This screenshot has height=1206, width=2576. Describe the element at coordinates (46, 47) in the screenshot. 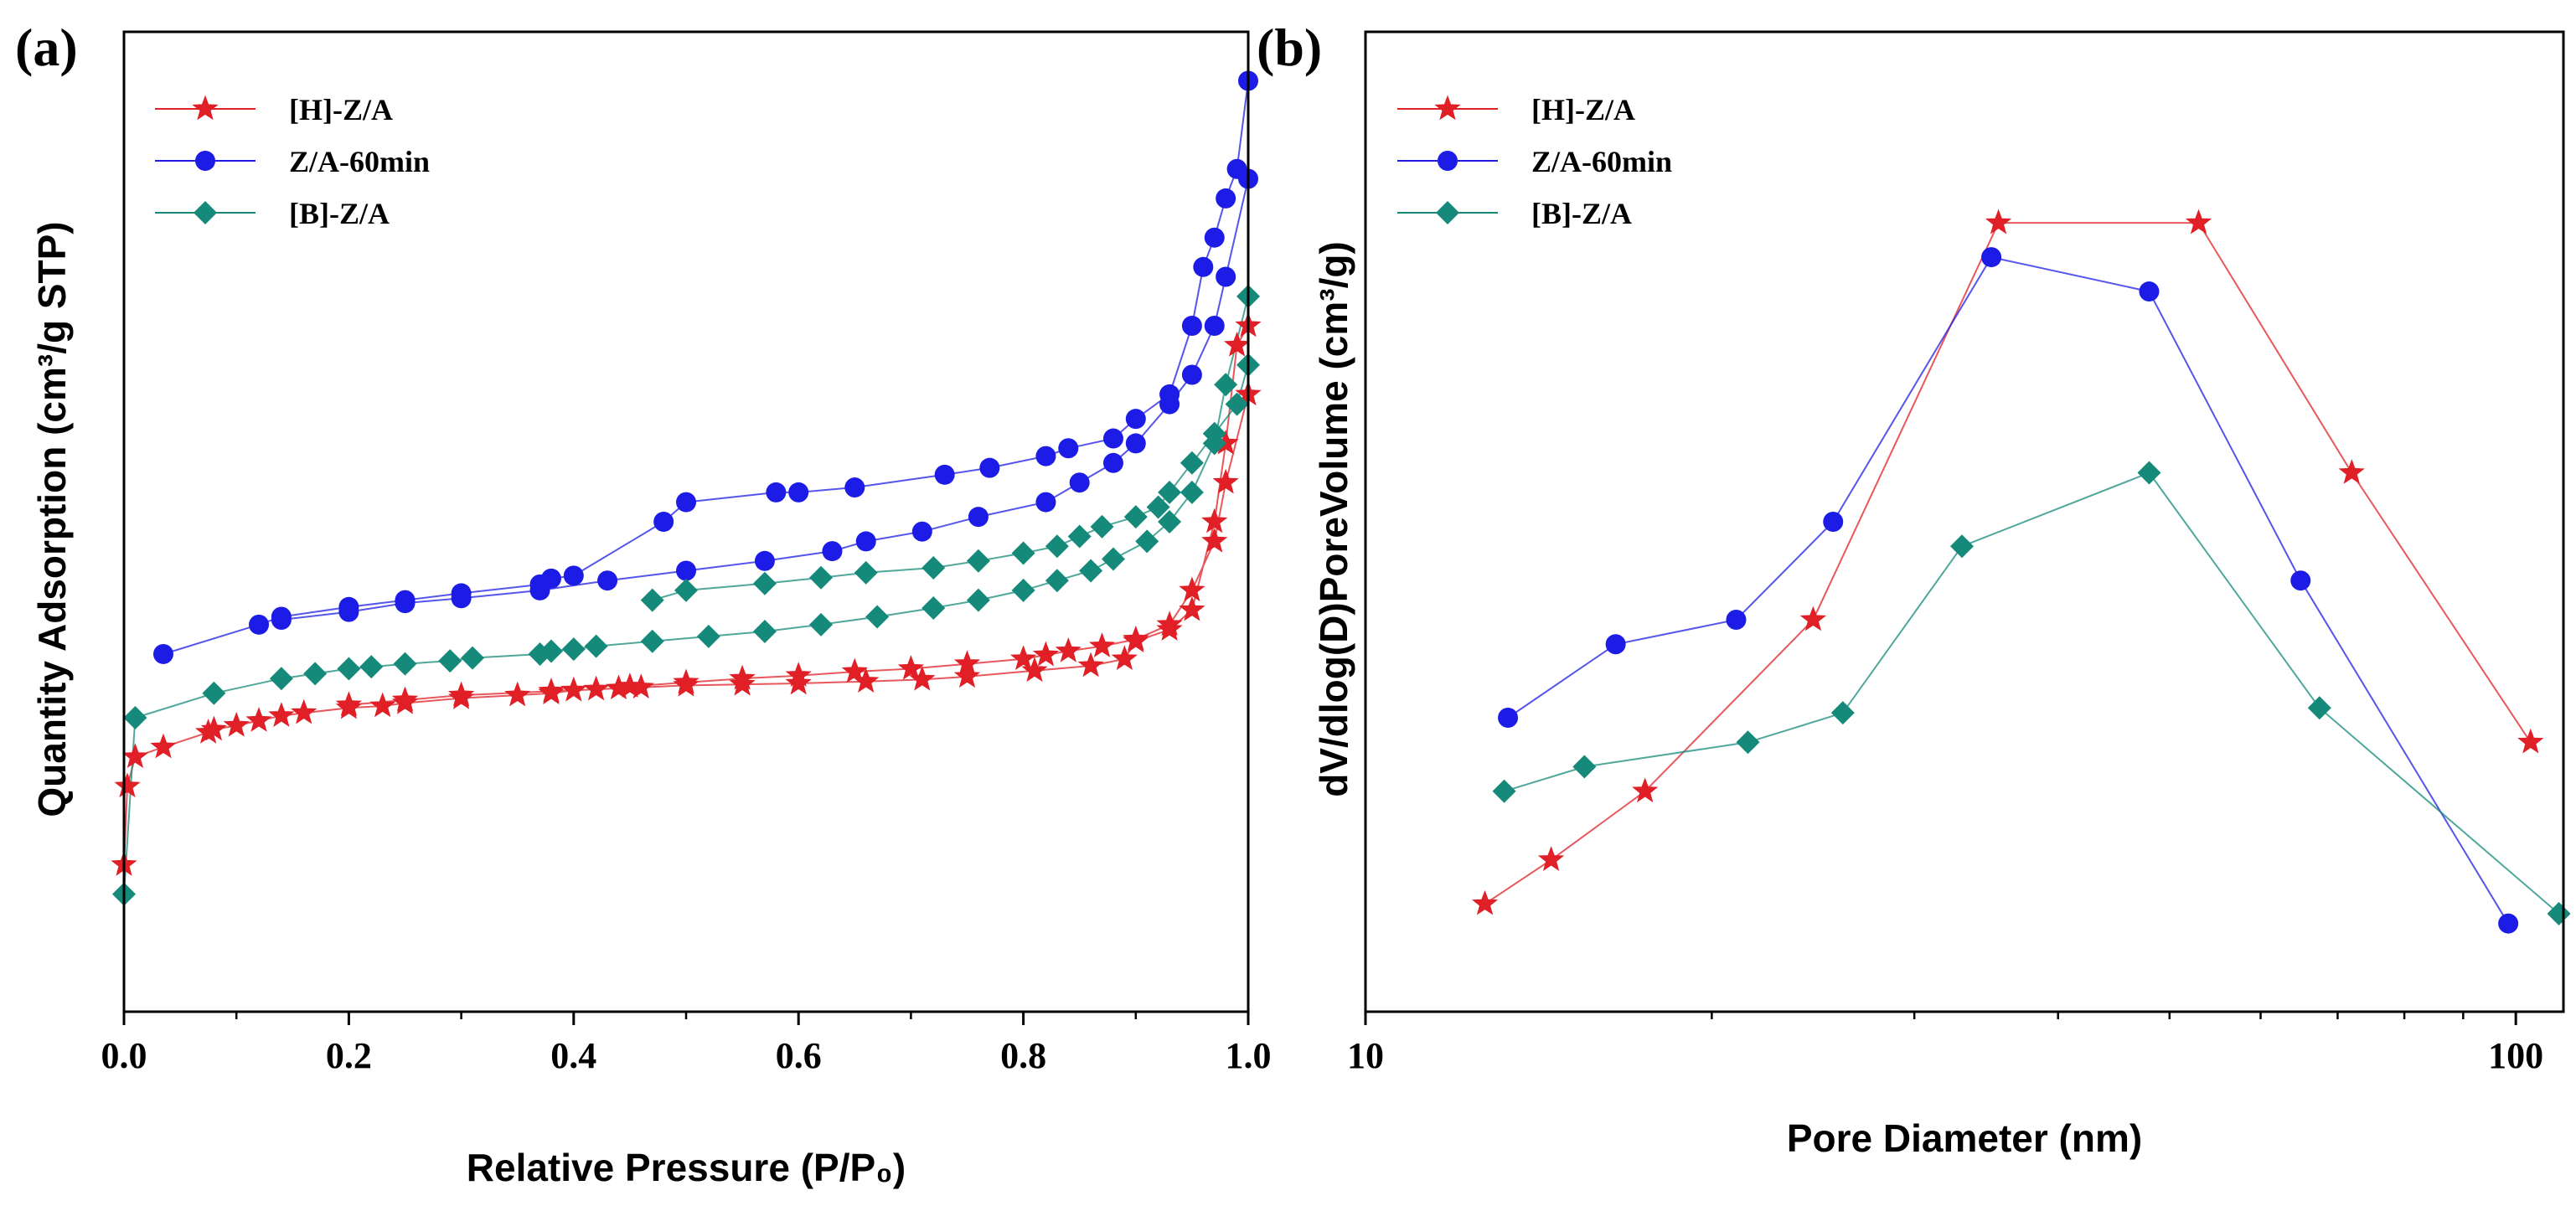

I see `panel-a-label: (a)` at that location.